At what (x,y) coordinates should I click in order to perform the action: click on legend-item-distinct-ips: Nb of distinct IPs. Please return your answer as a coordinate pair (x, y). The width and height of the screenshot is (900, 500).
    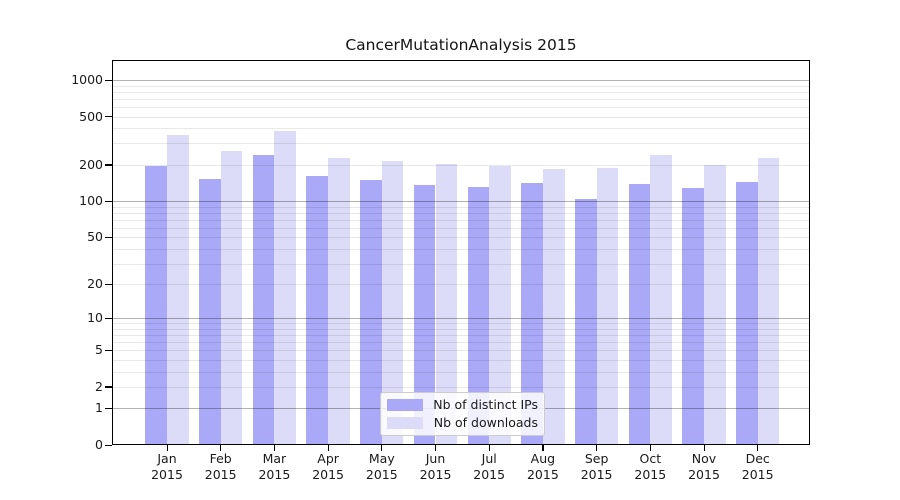
    Looking at the image, I should click on (462, 405).